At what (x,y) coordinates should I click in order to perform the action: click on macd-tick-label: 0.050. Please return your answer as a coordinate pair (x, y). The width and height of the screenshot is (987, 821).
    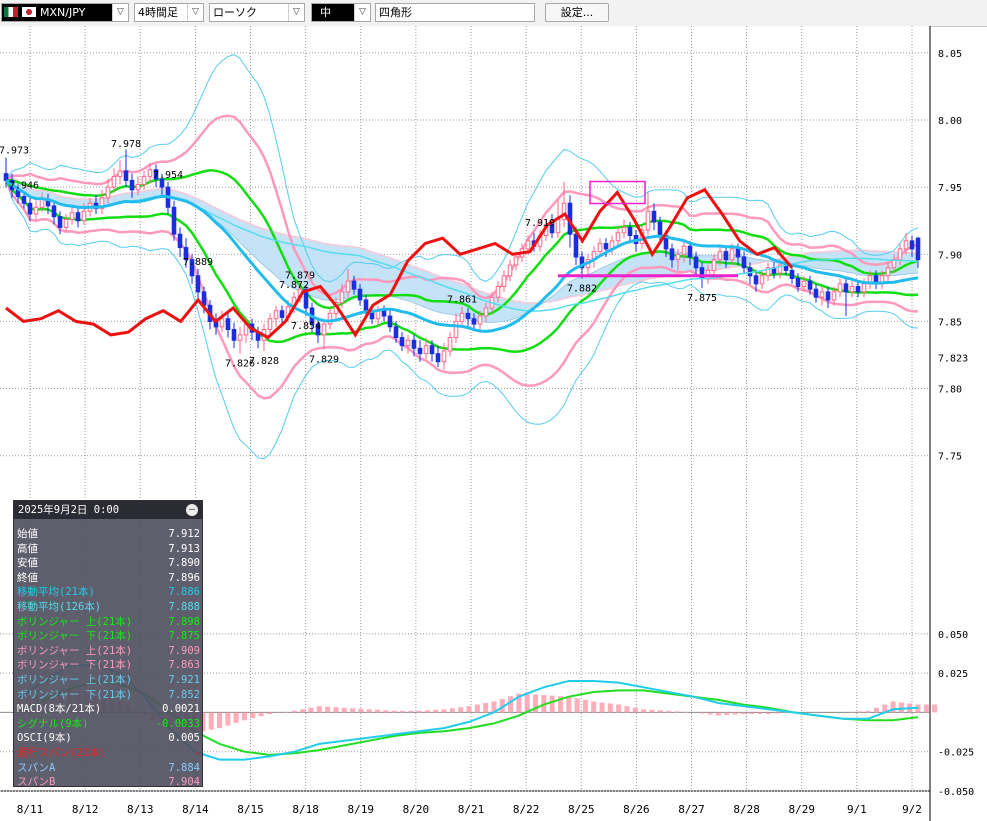
    Looking at the image, I should click on (953, 635).